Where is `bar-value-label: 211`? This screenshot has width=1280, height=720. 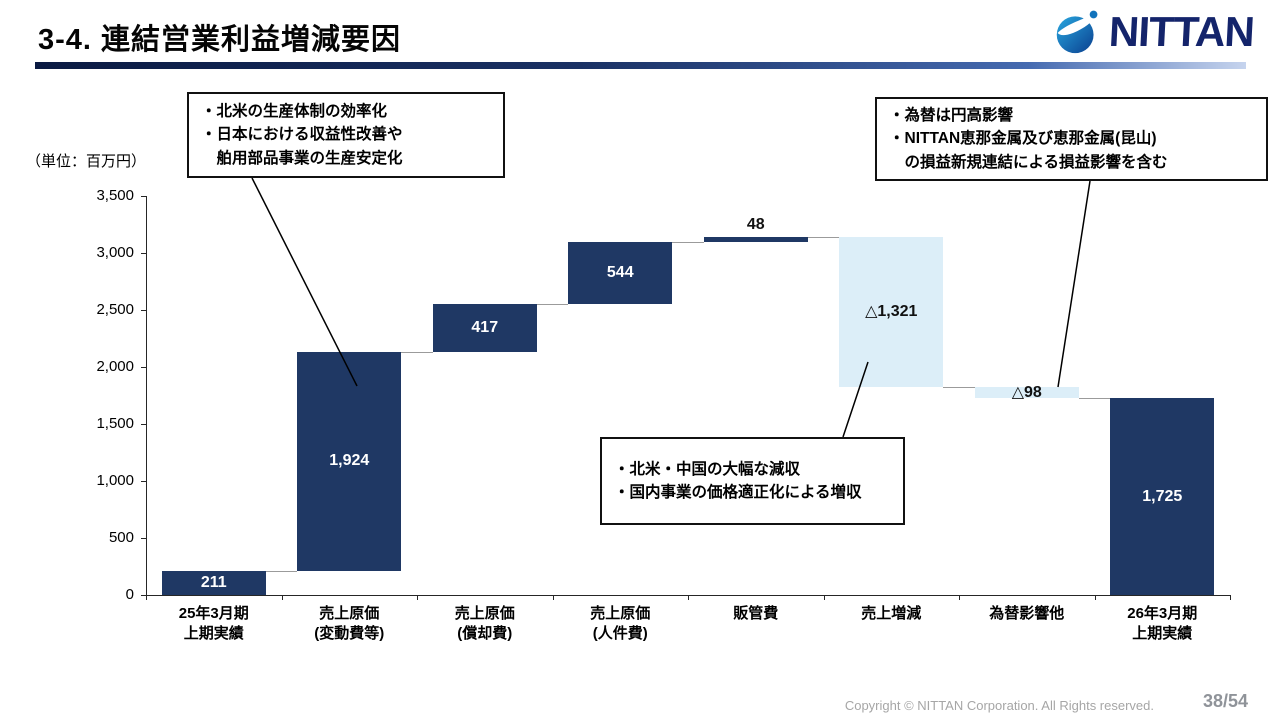
bar-value-label: 211 is located at coordinates (213, 582).